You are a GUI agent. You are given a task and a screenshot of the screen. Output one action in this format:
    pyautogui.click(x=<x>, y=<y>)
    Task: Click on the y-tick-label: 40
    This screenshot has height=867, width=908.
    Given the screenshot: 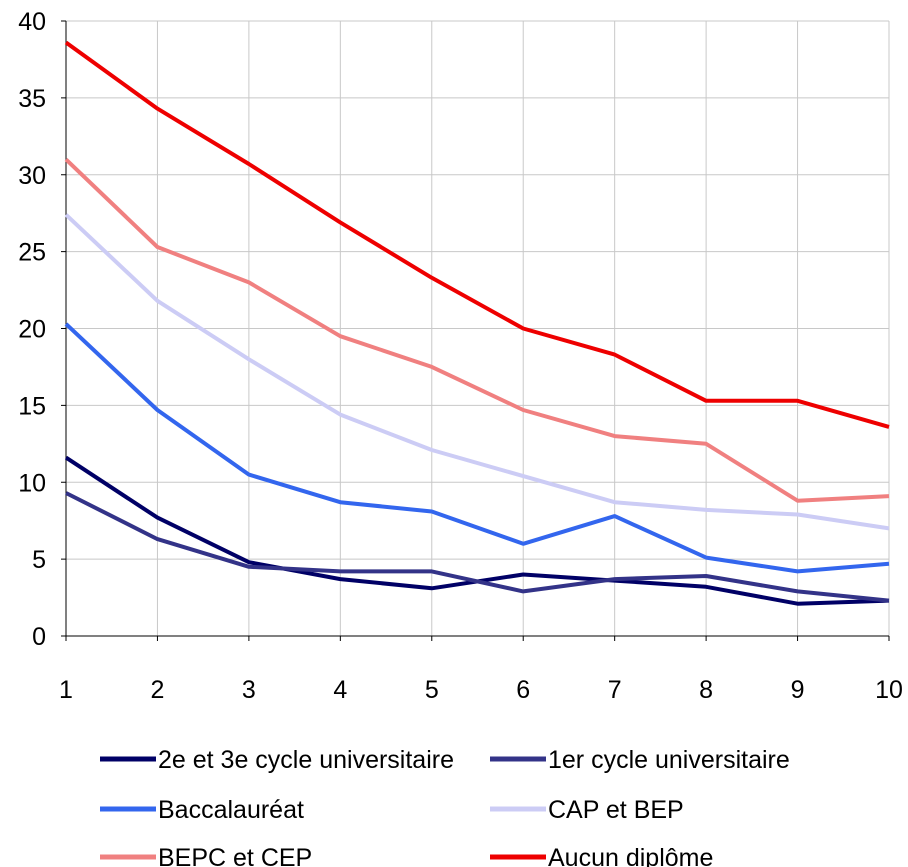 What is the action you would take?
    pyautogui.click(x=32, y=22)
    